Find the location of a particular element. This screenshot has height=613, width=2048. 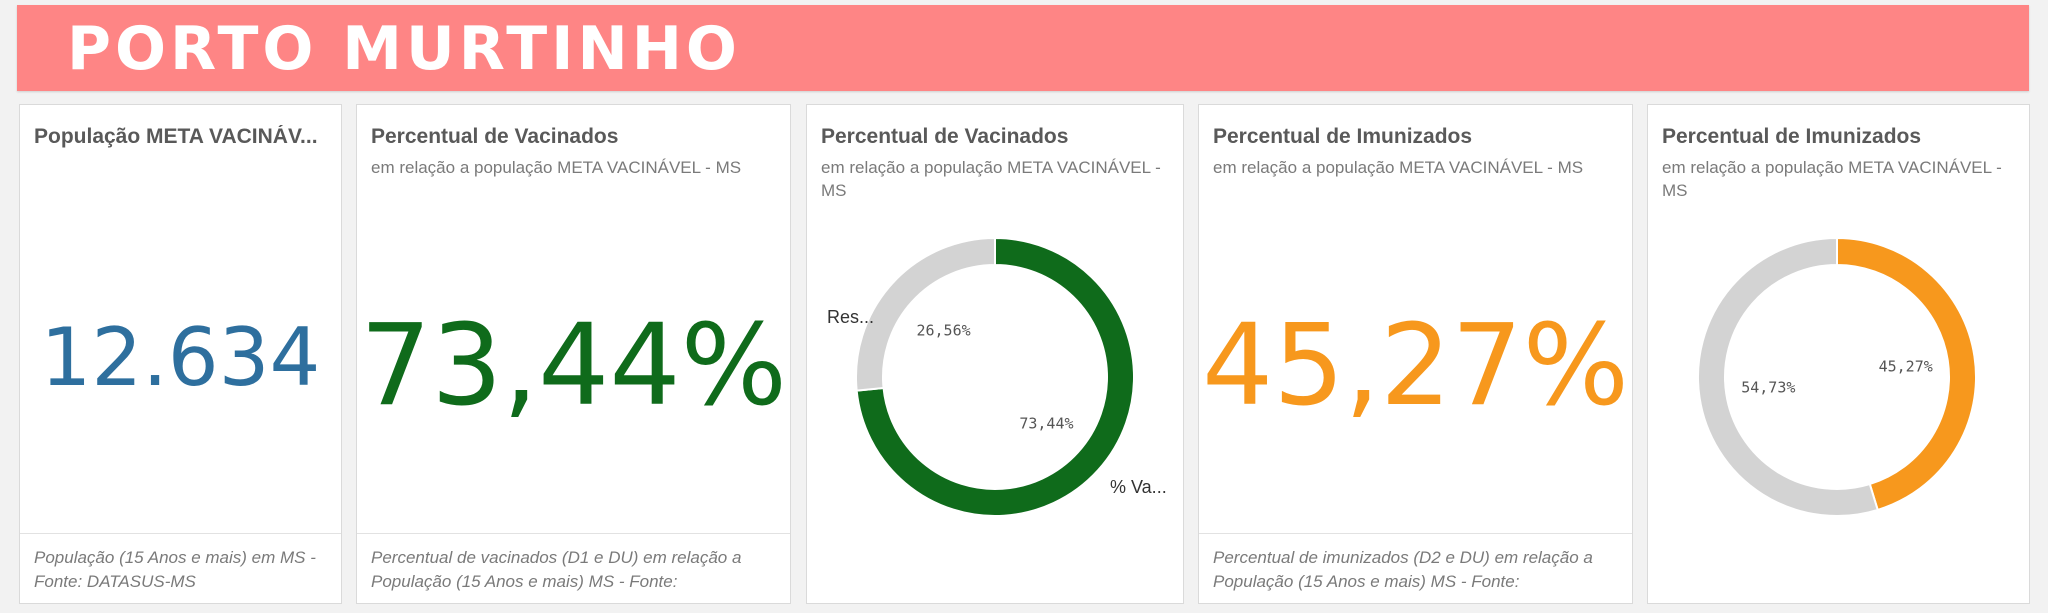

slice-value-label: 45,27% is located at coordinates (1906, 367).